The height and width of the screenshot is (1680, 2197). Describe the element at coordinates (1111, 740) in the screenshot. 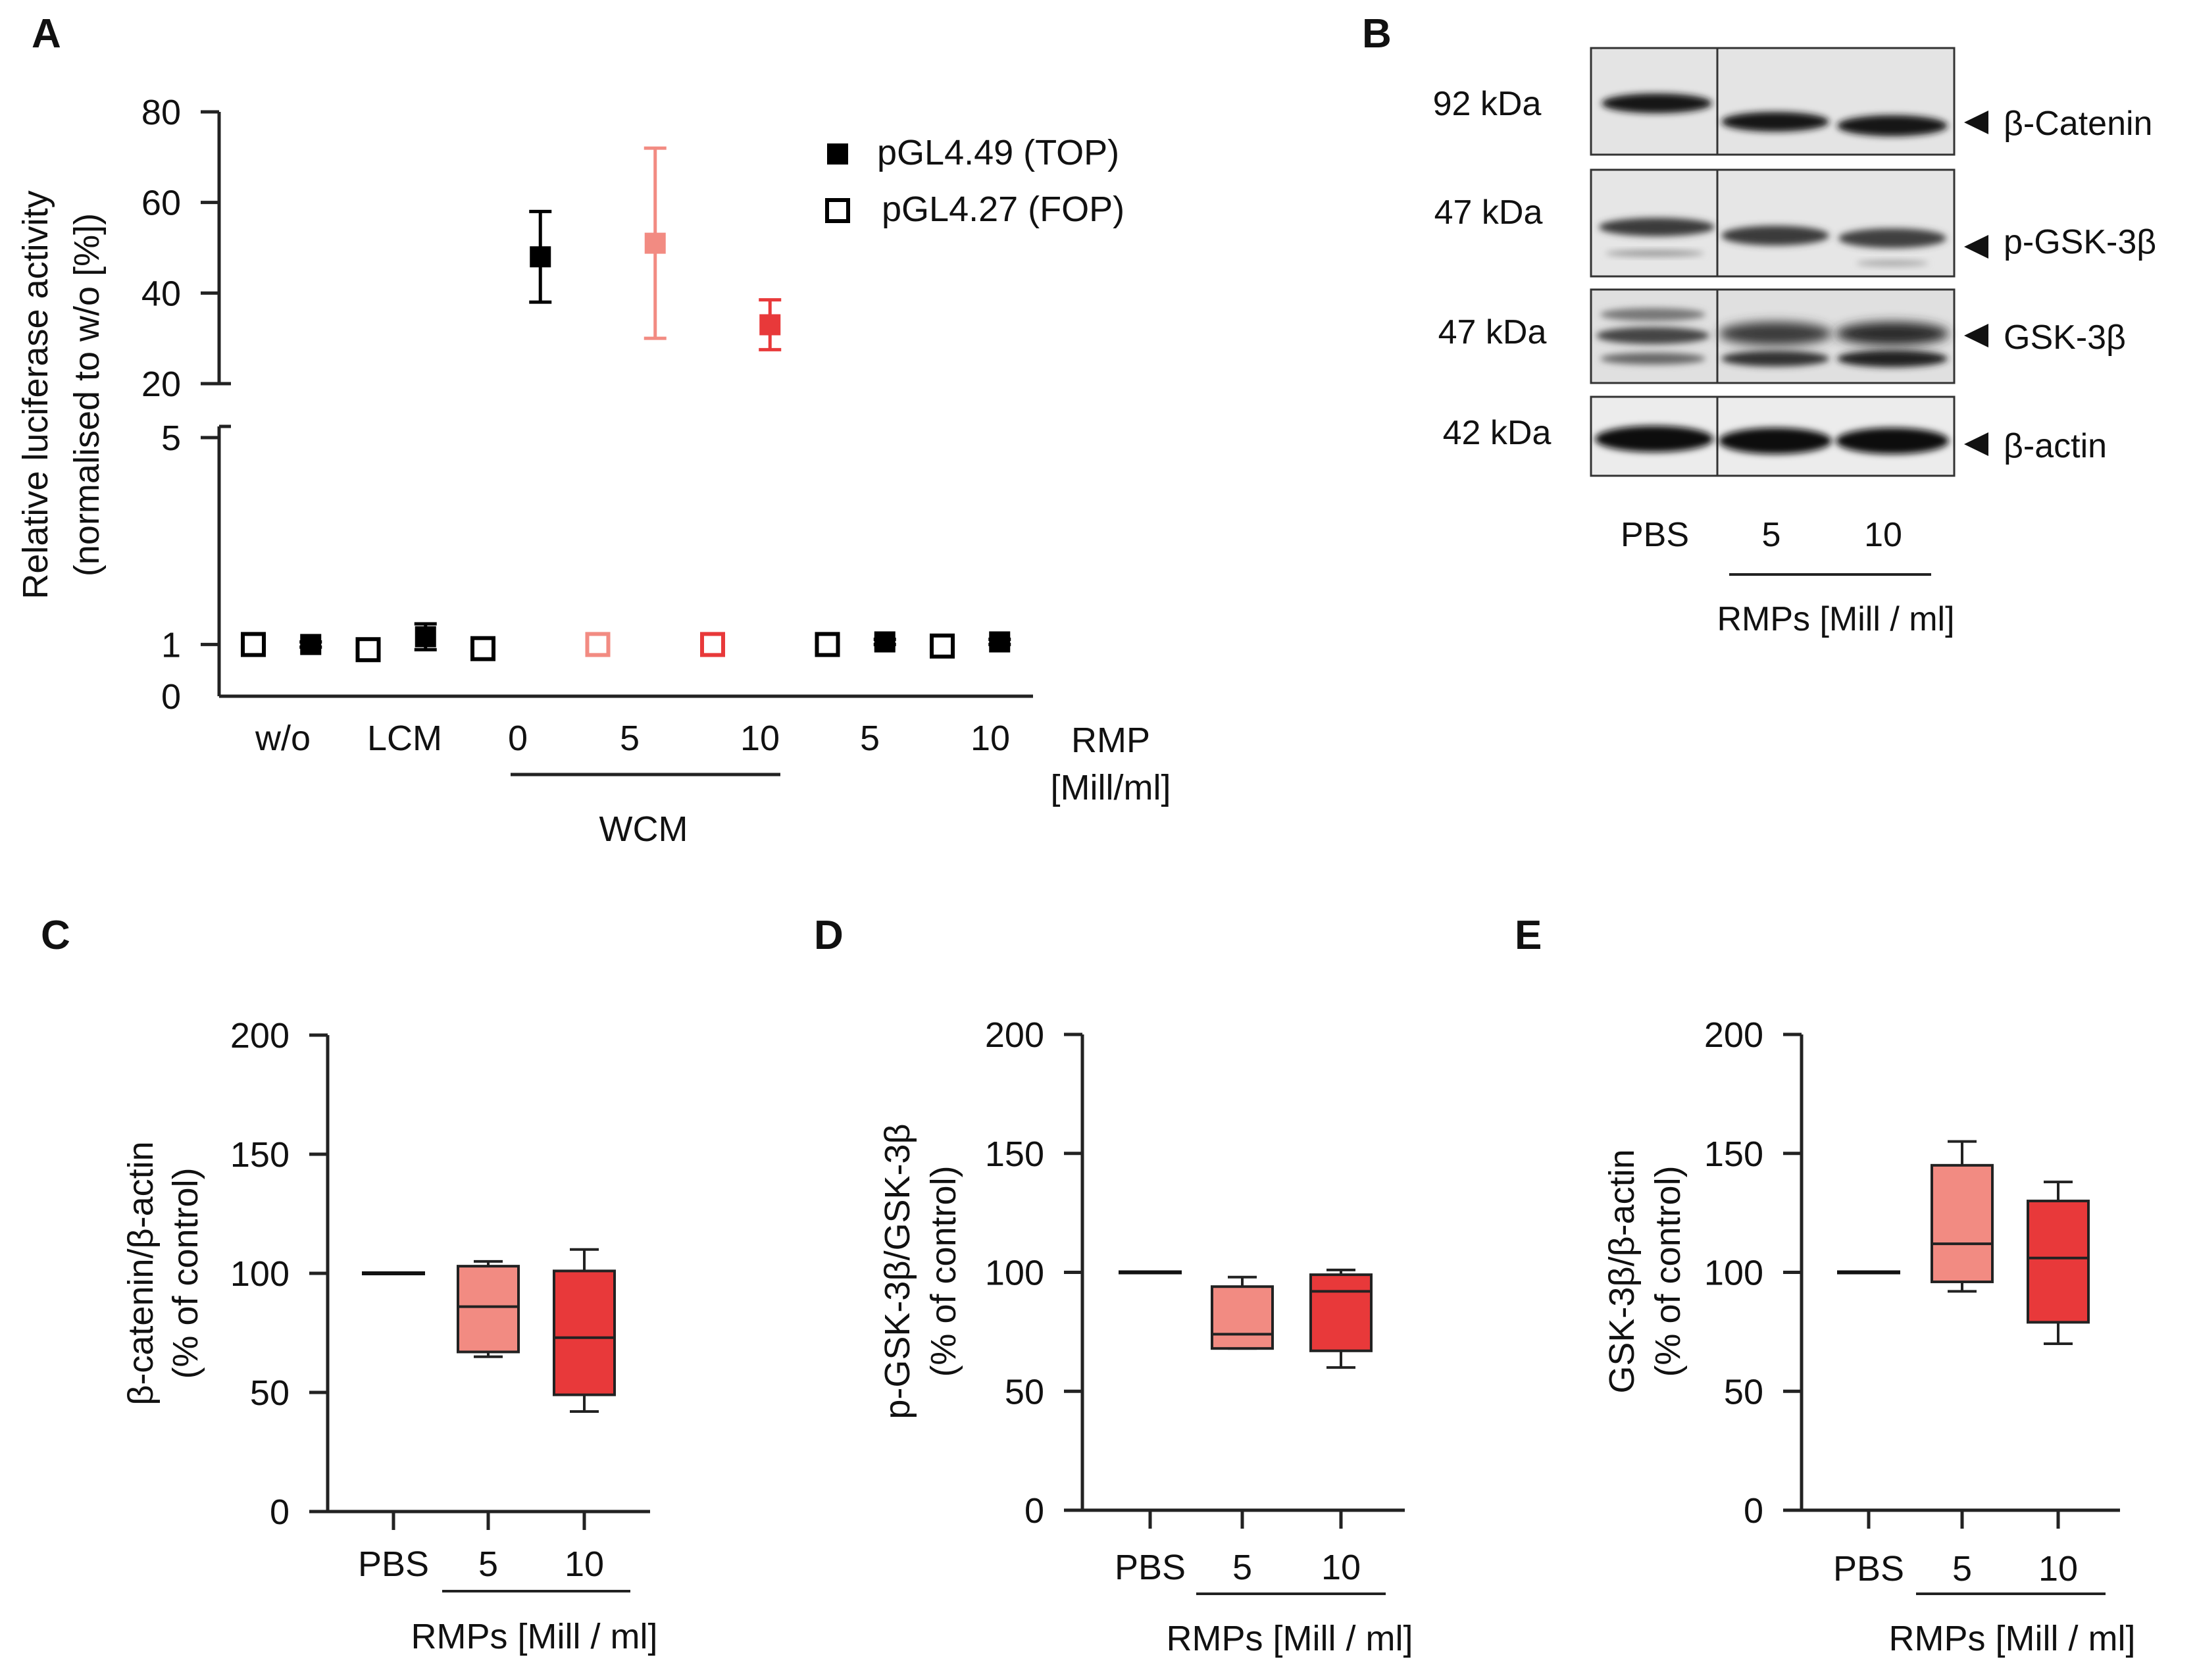

I see `x-unit-line1: RMP` at that location.